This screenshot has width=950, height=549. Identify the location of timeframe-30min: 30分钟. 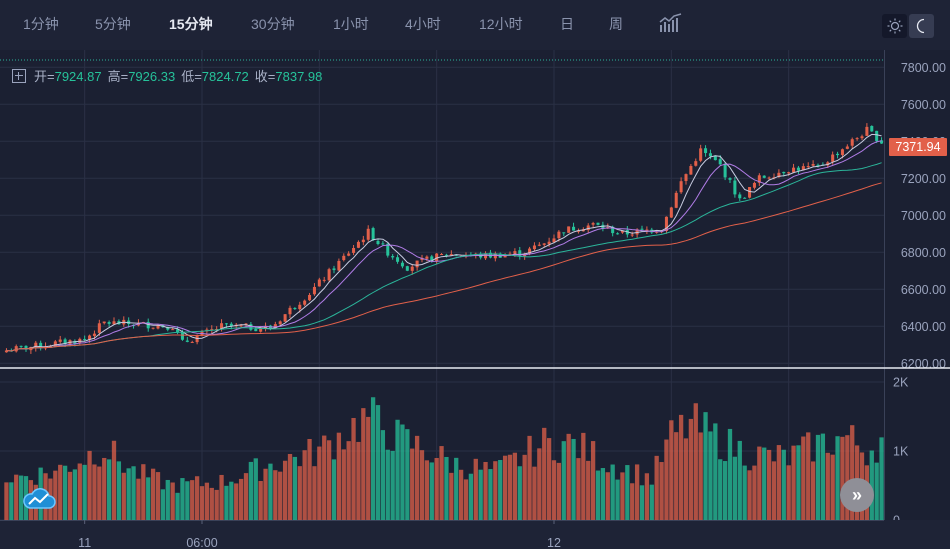
(273, 24).